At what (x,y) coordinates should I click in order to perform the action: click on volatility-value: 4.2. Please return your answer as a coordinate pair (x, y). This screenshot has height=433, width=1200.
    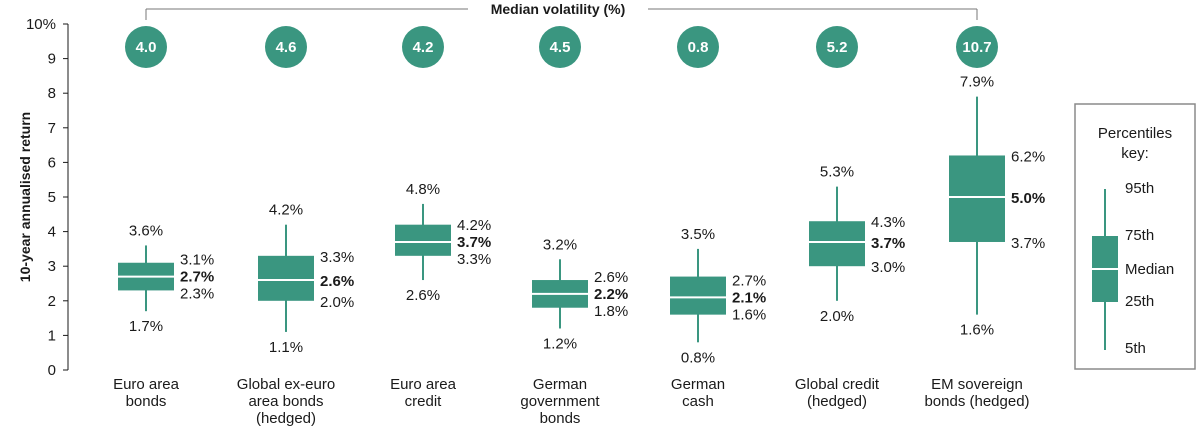
    Looking at the image, I should click on (423, 47).